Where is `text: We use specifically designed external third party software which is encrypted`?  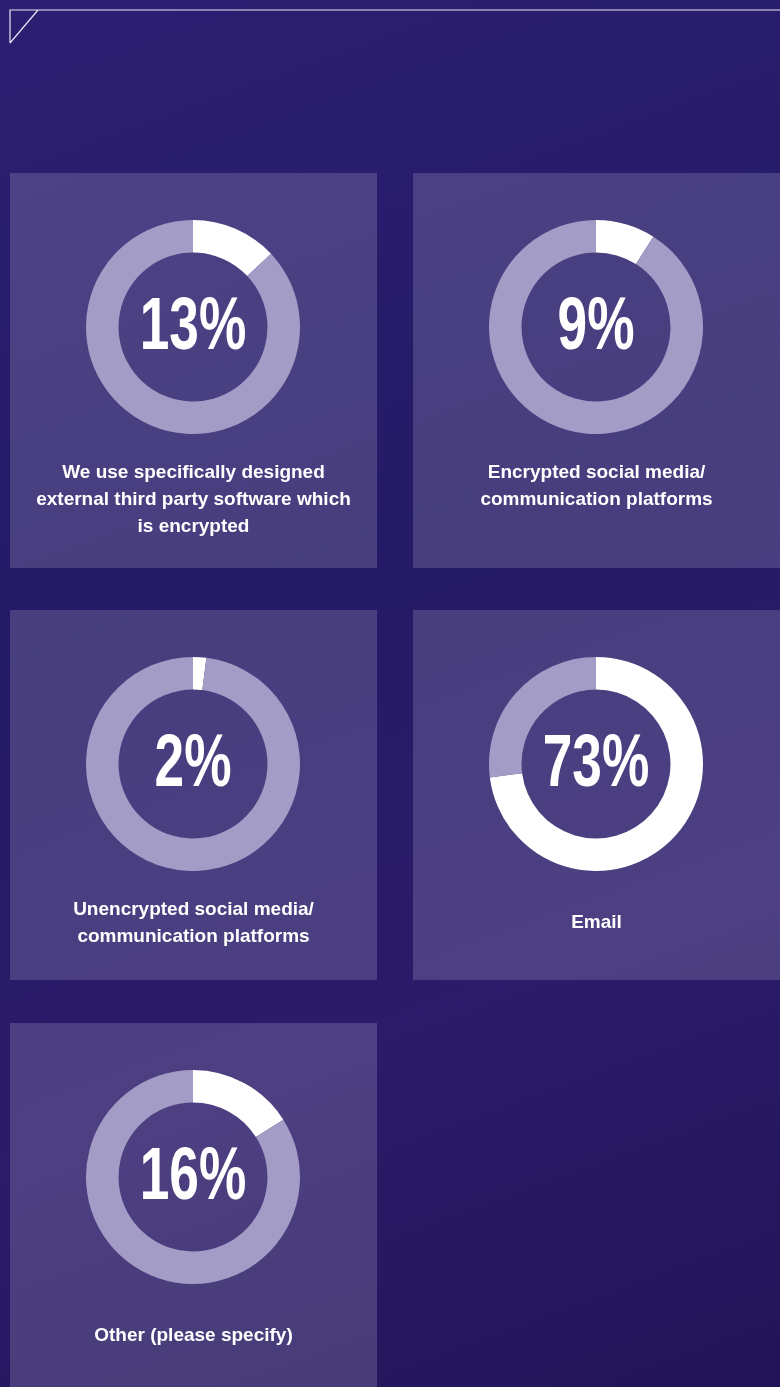
text: We use specifically designed external third party software which is encrypted is located at coordinates (193, 499).